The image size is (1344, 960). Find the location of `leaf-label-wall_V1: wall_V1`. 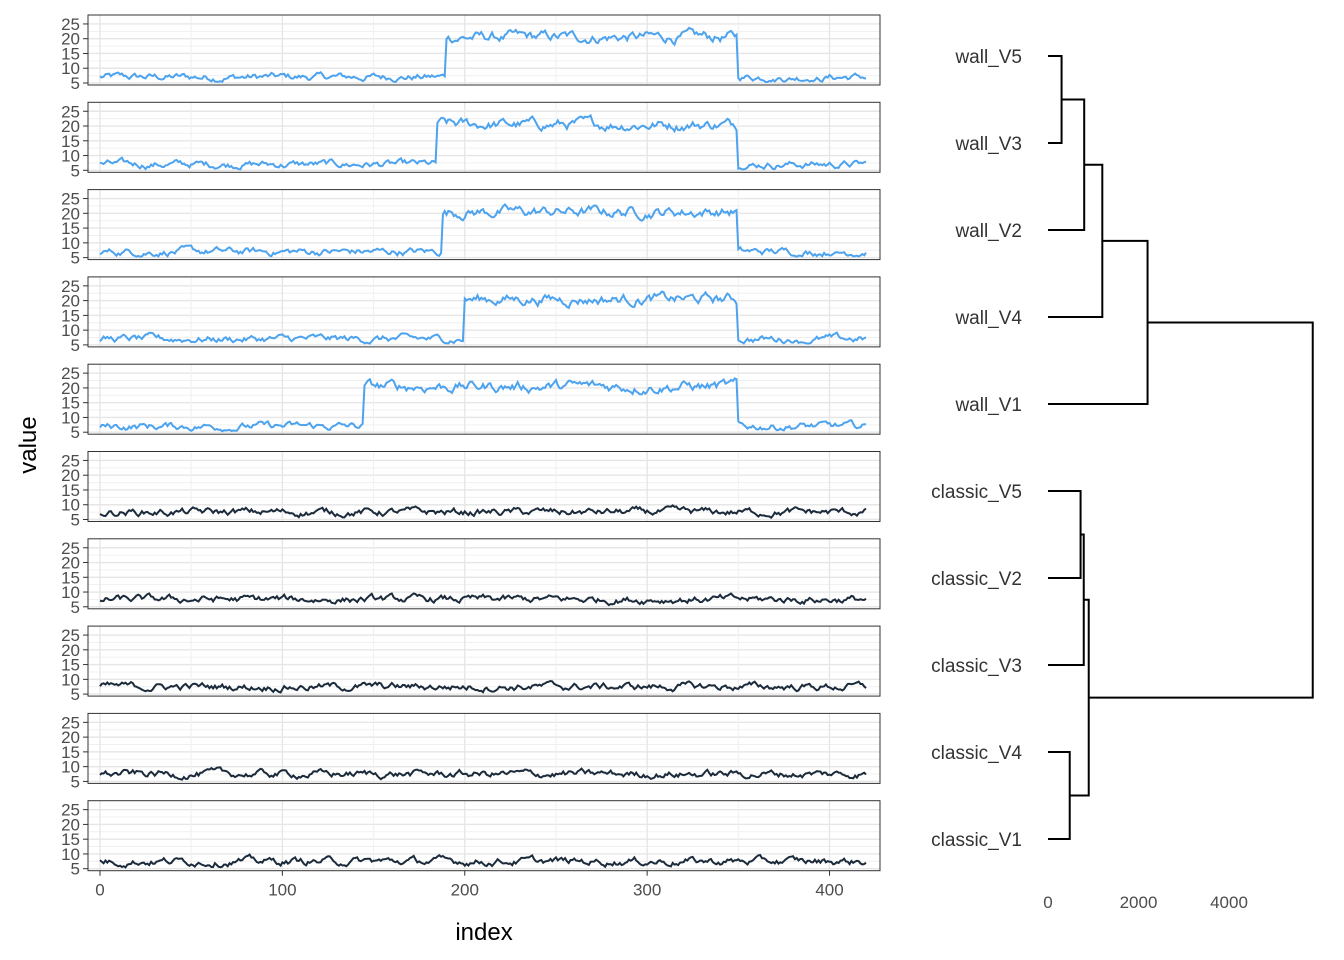

leaf-label-wall_V1: wall_V1 is located at coordinates (988, 405).